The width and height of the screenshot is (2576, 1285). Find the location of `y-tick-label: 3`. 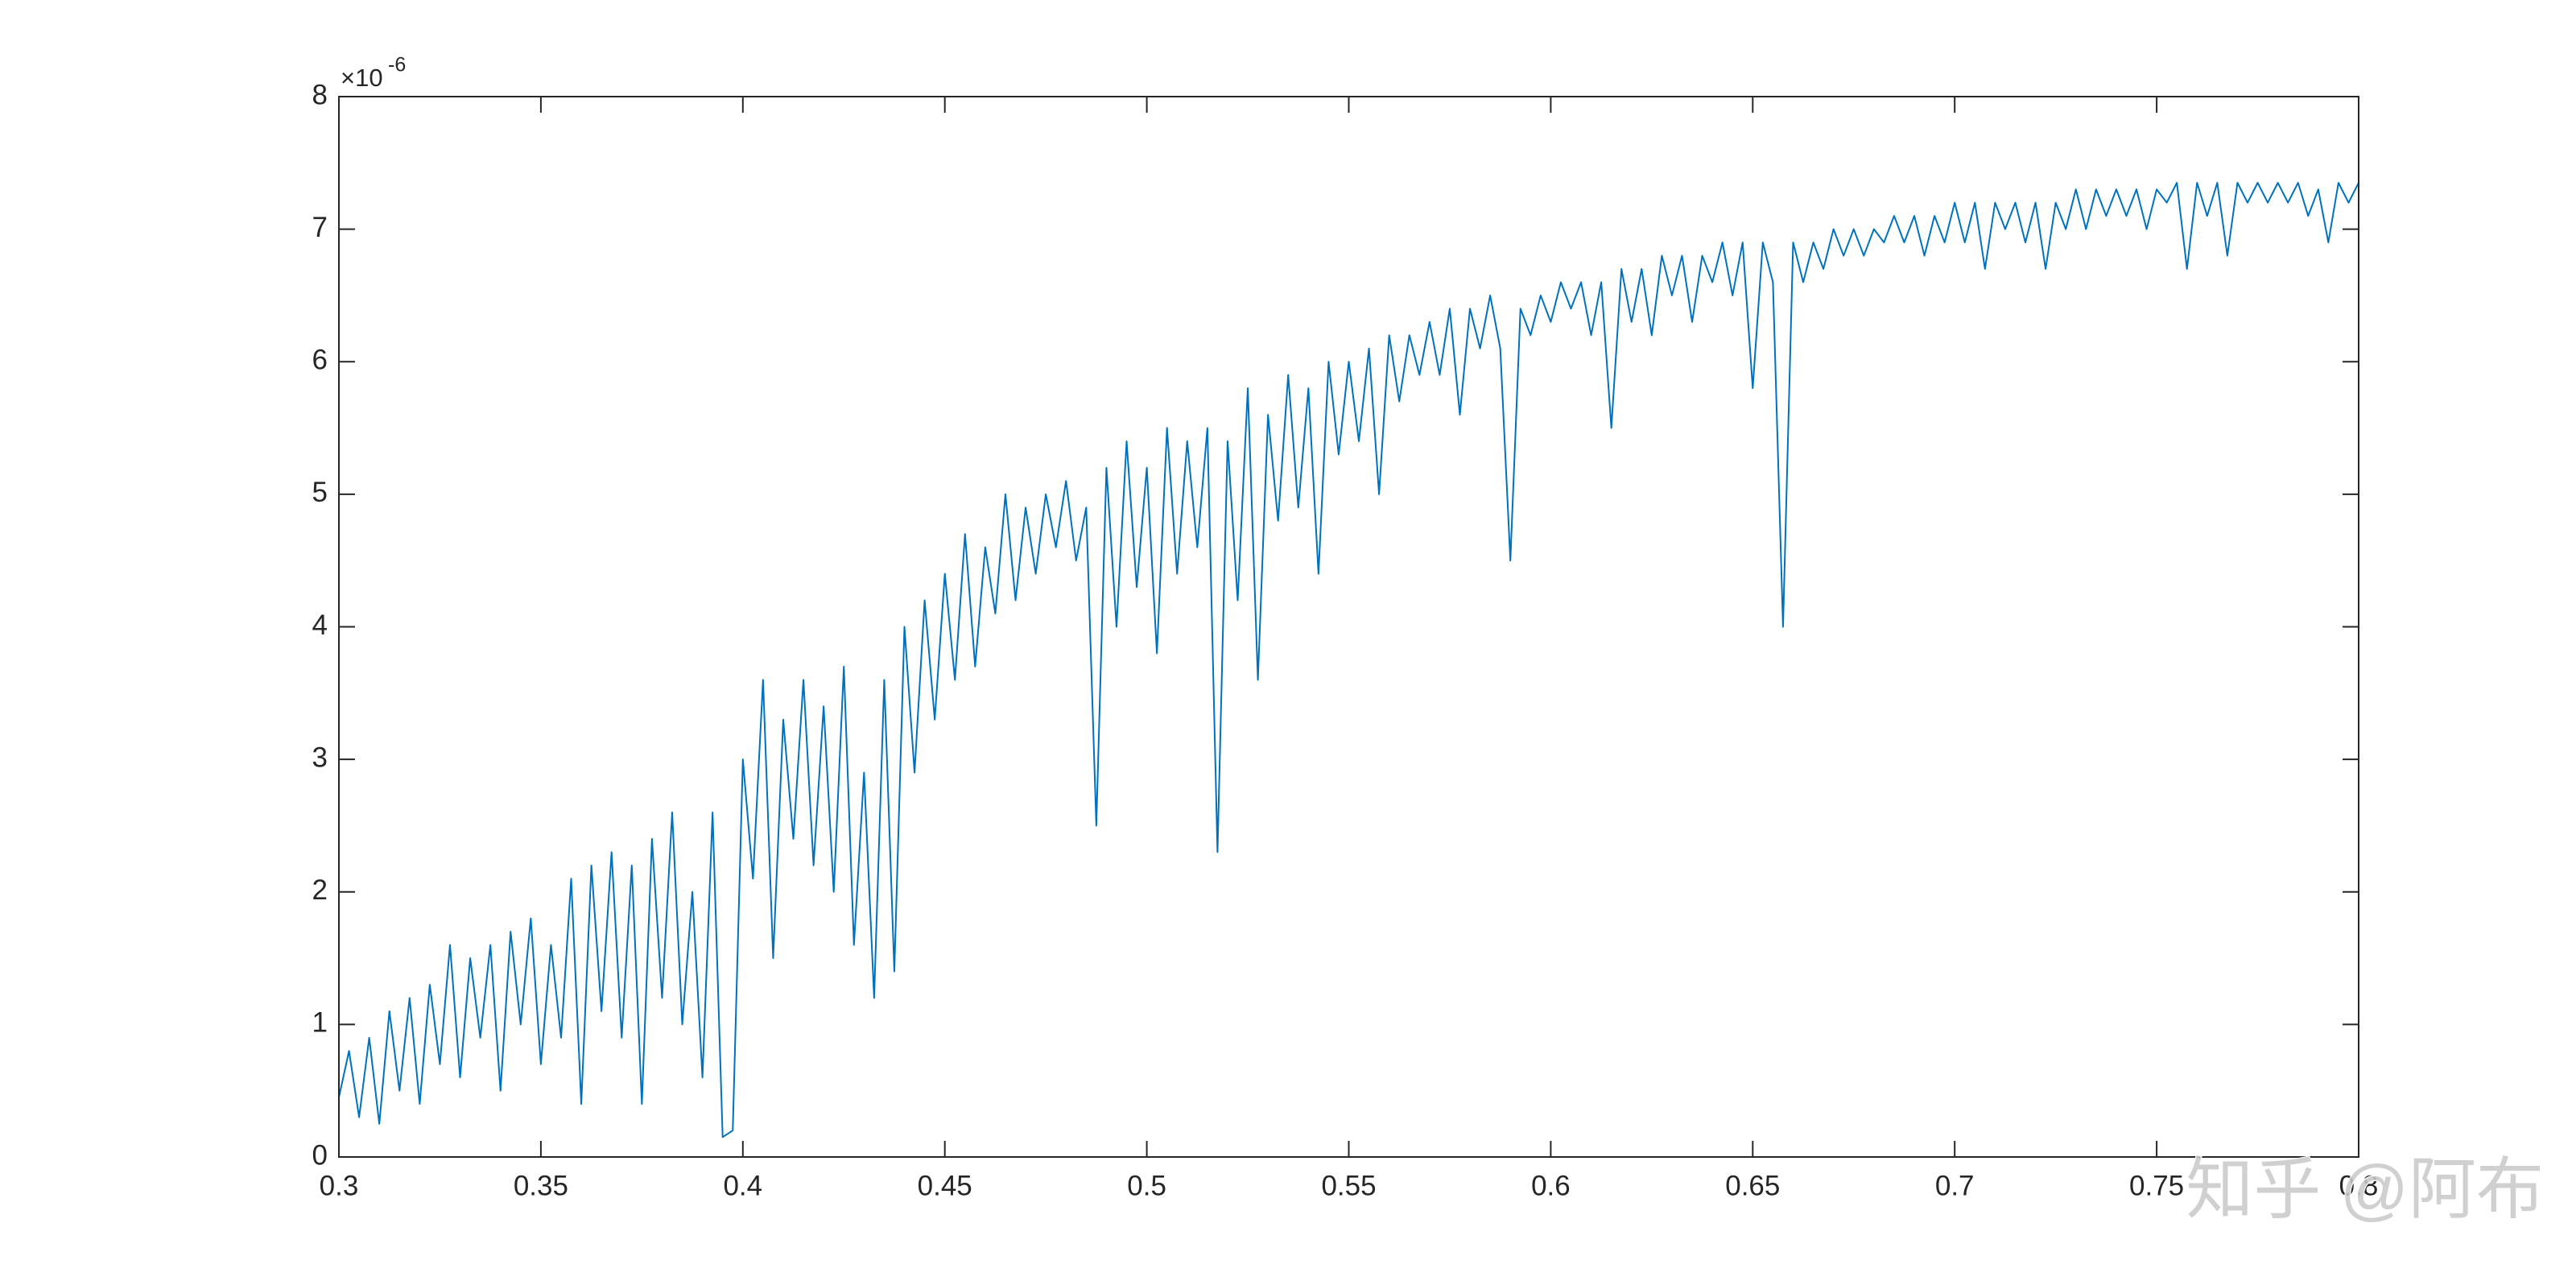

y-tick-label: 3 is located at coordinates (320, 758).